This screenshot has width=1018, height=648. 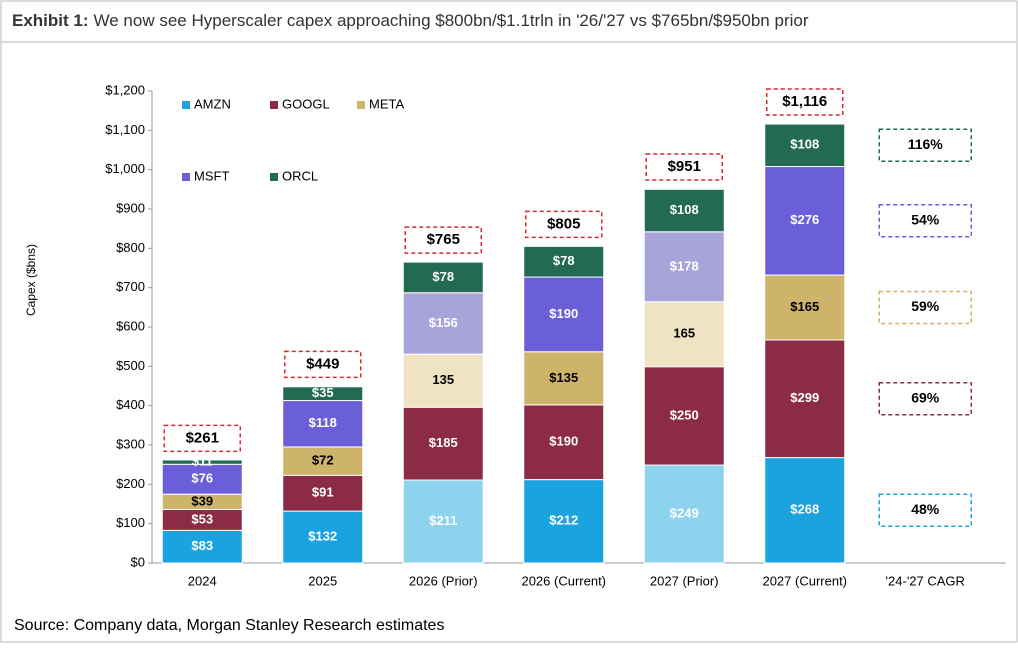 I want to click on value-label: $135, so click(x=563, y=377).